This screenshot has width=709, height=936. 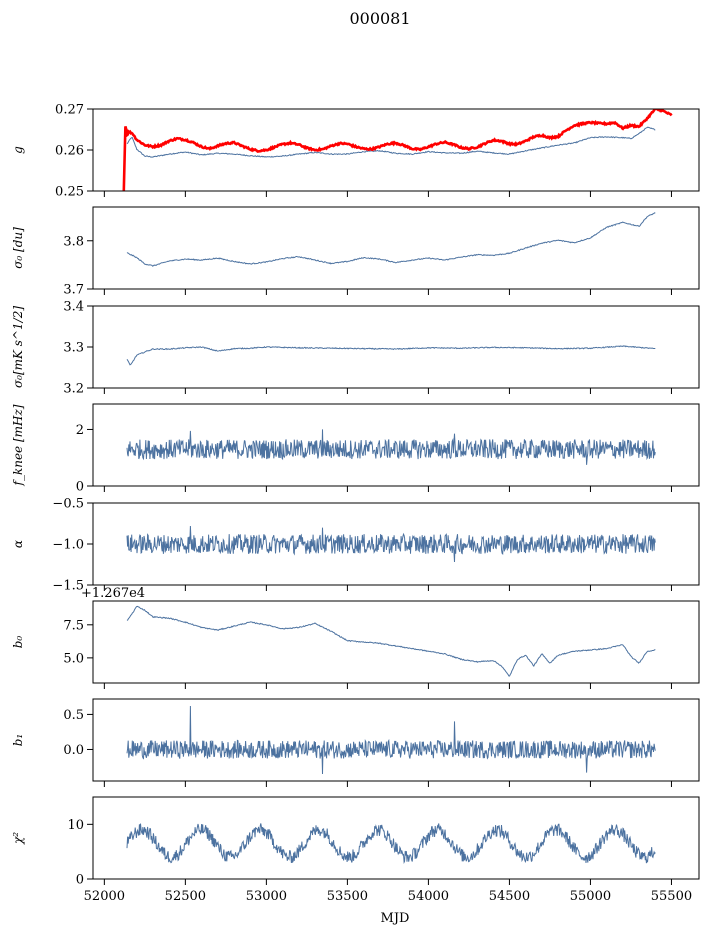 What do you see at coordinates (266, 896) in the screenshot?
I see `x-tick-label: 53000` at bounding box center [266, 896].